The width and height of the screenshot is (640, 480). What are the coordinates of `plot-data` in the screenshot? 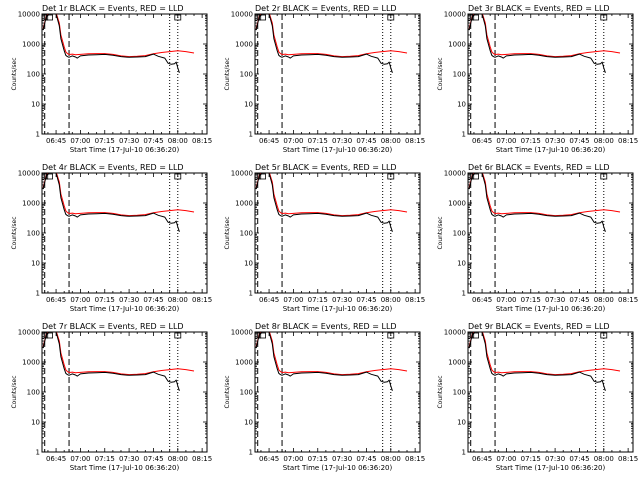 It's located at (331, 233).